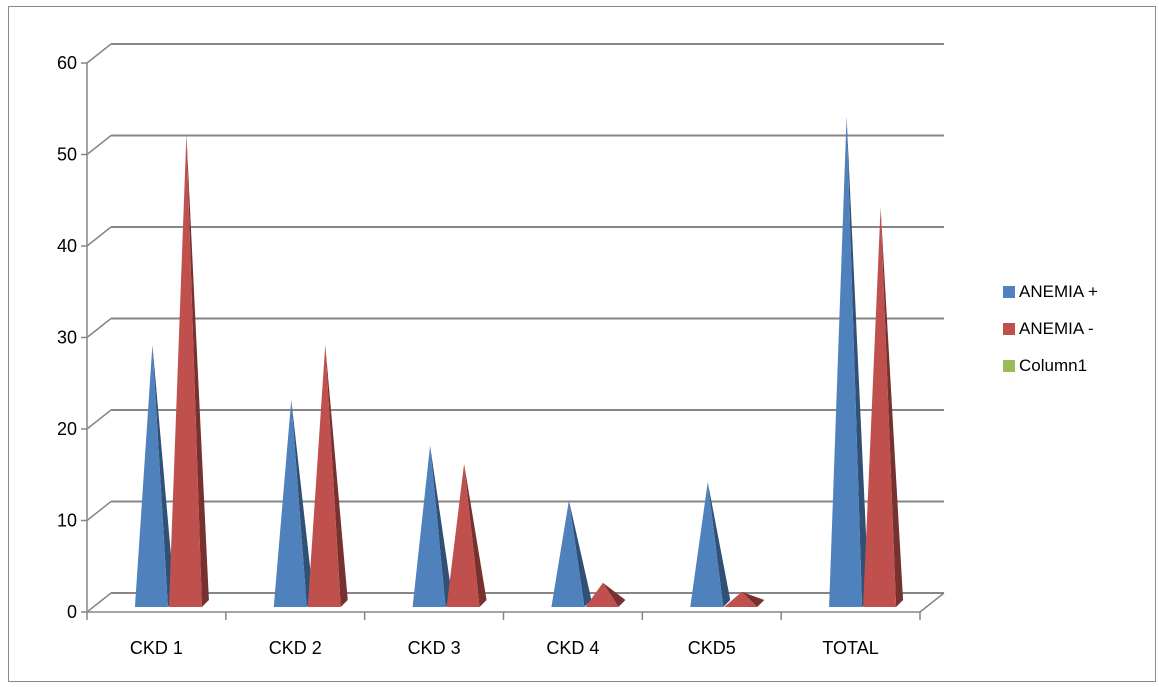 The image size is (1159, 687). What do you see at coordinates (504, 648) in the screenshot?
I see `x-tick-labels: CKD 1 CKD 2 CKD 3 CKD 4 CKD5 TOTAL` at bounding box center [504, 648].